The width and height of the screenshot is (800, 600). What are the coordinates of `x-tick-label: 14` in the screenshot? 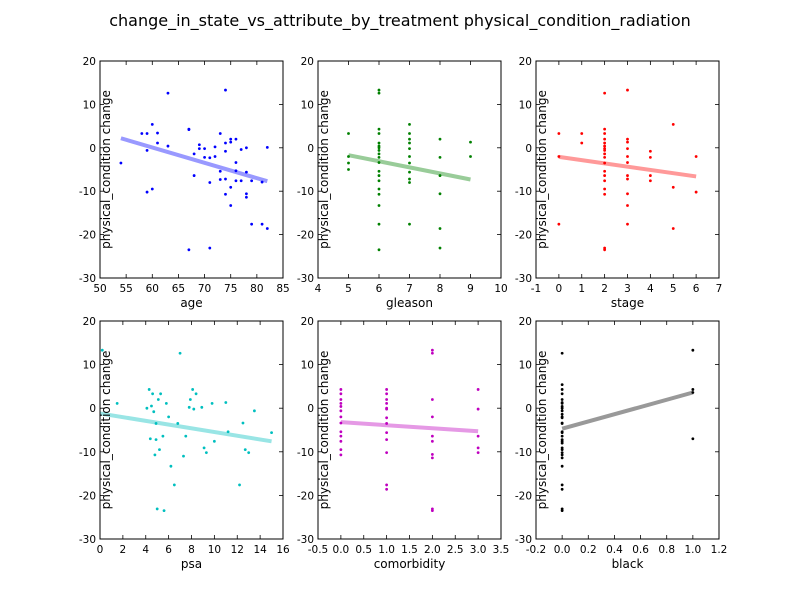 It's located at (260, 550).